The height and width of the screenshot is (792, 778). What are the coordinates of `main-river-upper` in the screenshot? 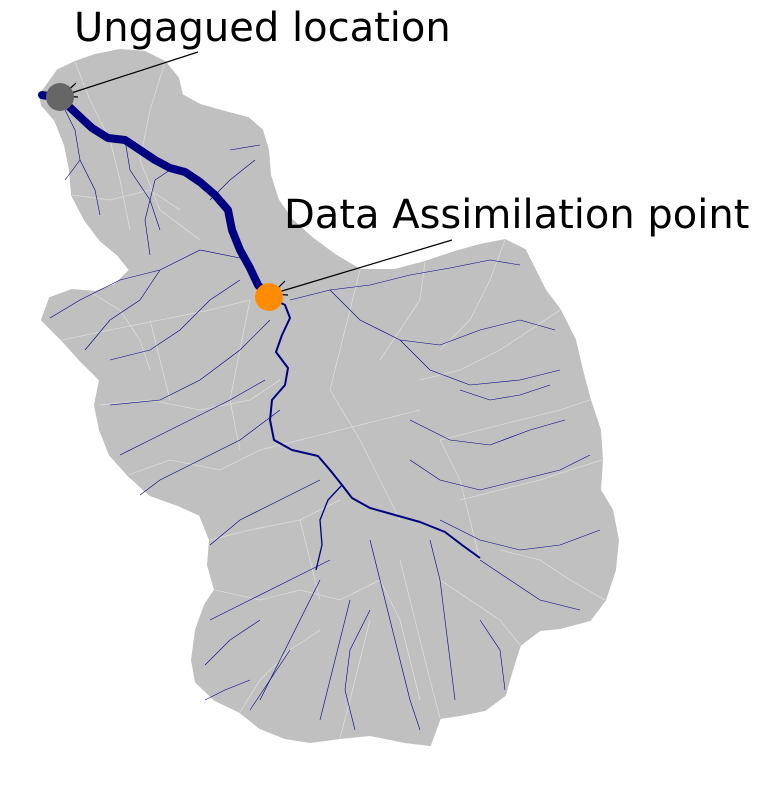 It's located at (374, 427).